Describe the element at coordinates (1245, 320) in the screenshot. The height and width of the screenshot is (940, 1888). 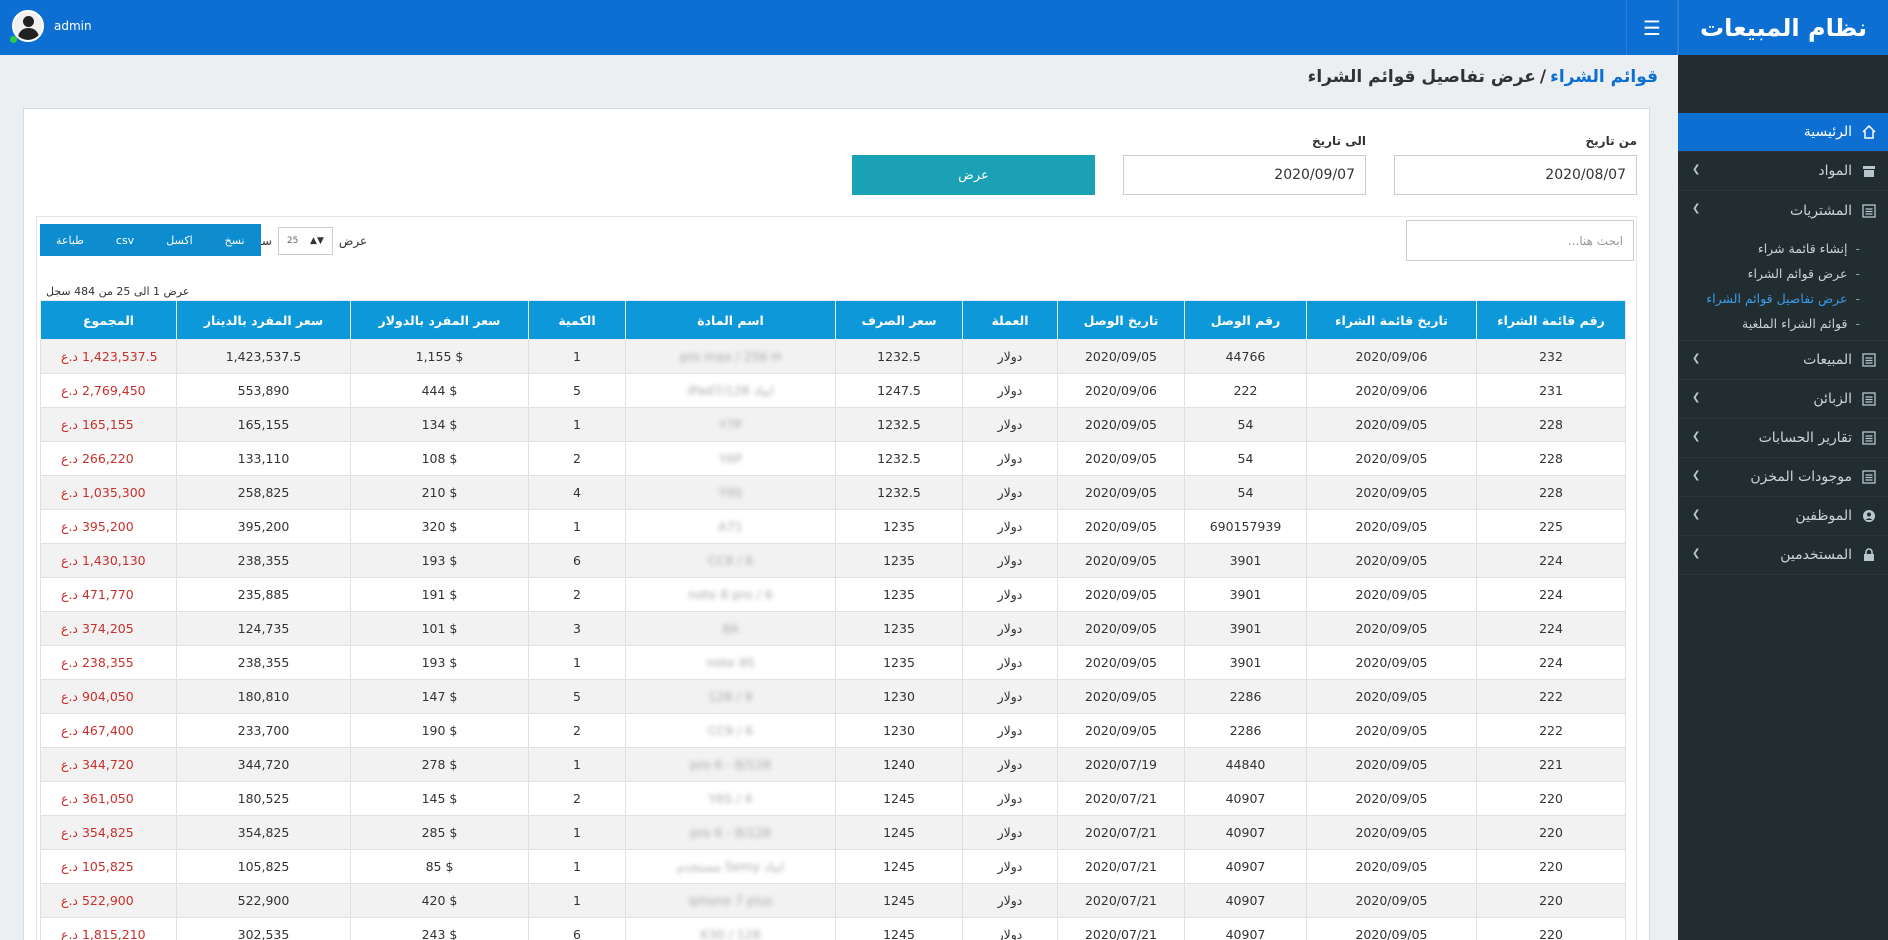
I see `column-header: رقم الوصل` at that location.